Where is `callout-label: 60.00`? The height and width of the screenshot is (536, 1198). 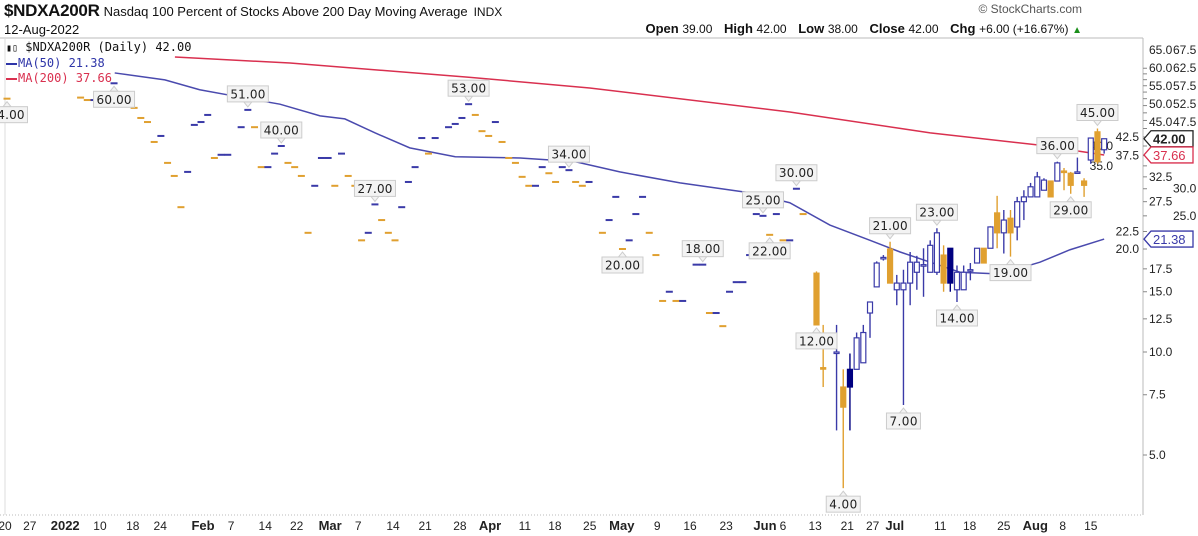
callout-label: 60.00 is located at coordinates (114, 100).